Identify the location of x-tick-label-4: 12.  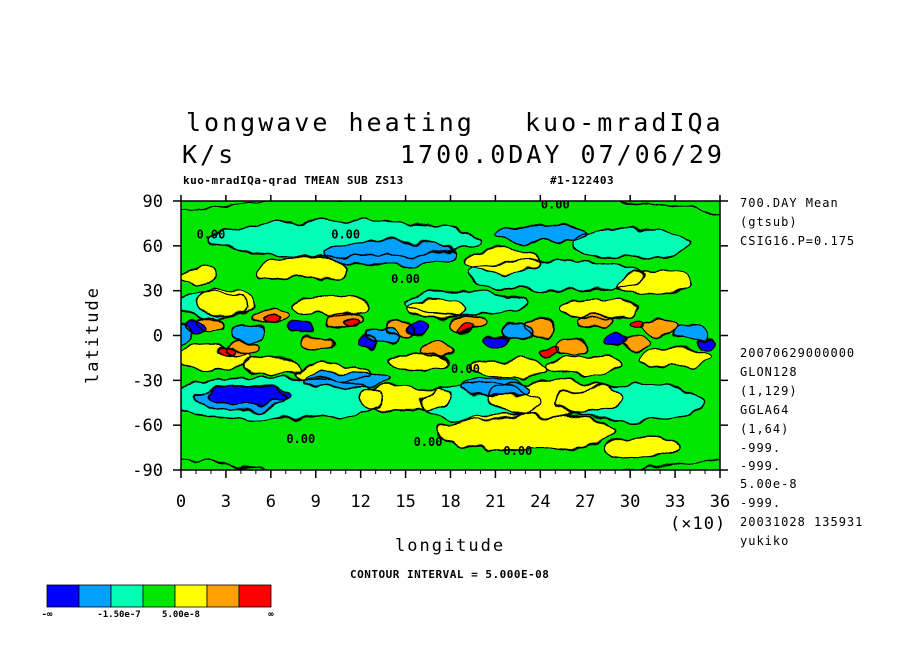
(360, 502).